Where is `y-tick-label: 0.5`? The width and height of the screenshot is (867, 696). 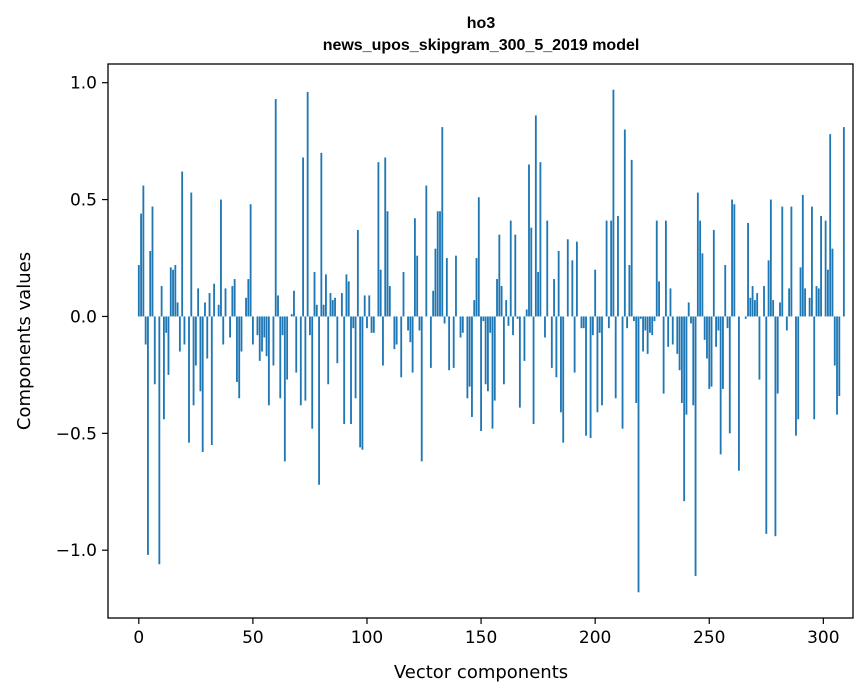
y-tick-label: 0.5 is located at coordinates (83, 201).